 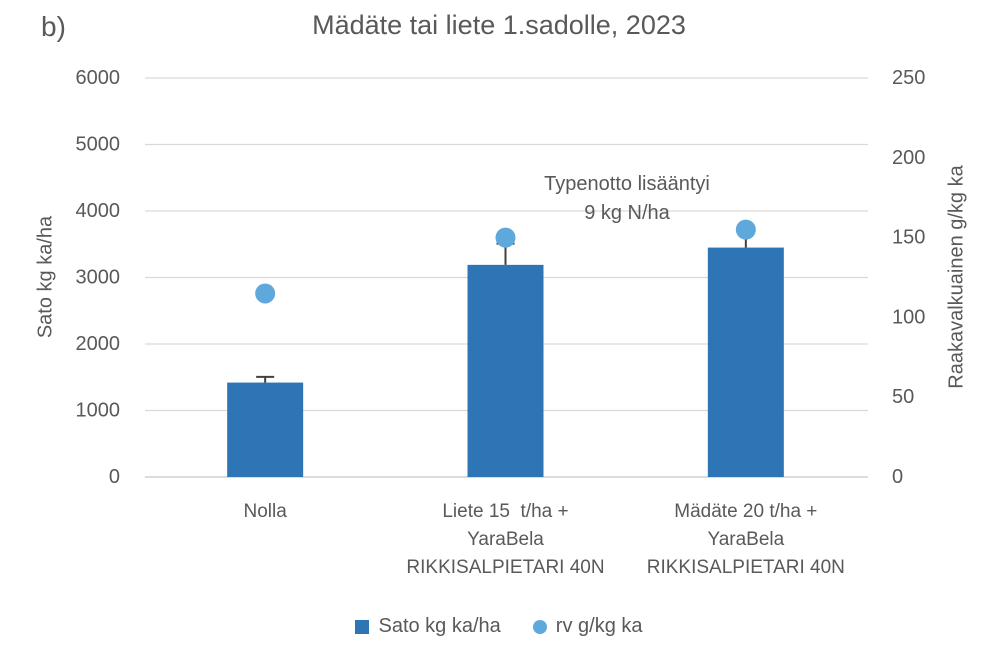 I want to click on left-axis-tick-label: 0, so click(x=114, y=477).